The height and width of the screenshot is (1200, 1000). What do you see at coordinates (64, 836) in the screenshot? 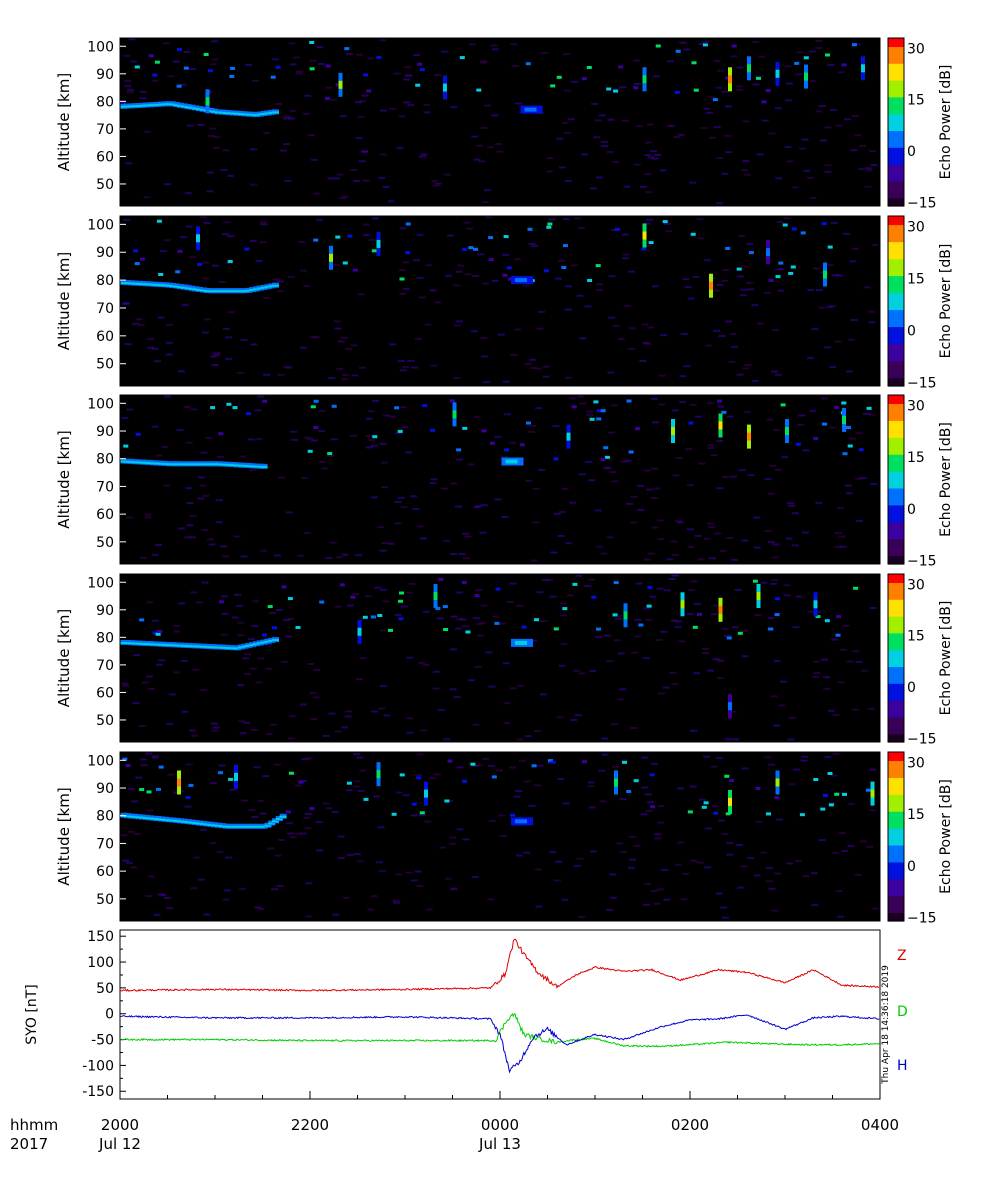
I see `y-axis-label: Altitude [km]` at bounding box center [64, 836].